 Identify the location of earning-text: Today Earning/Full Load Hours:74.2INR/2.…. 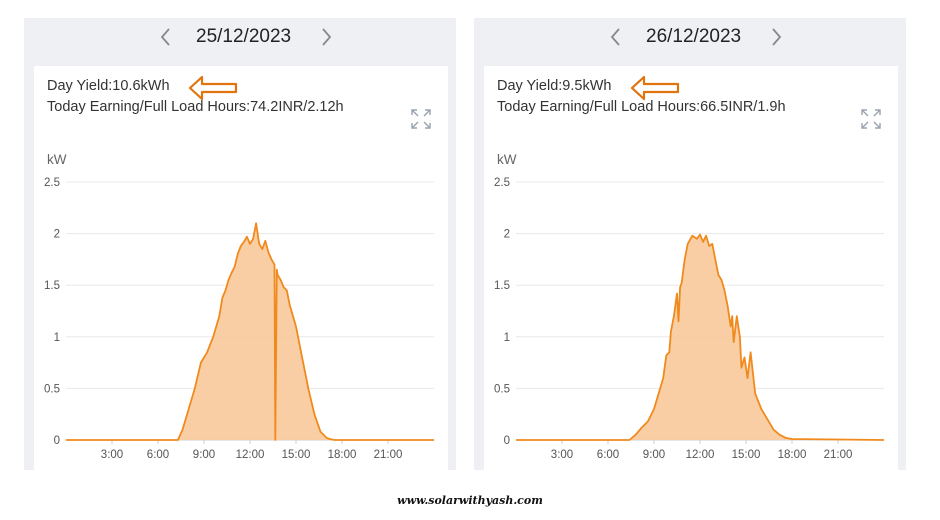
(195, 107).